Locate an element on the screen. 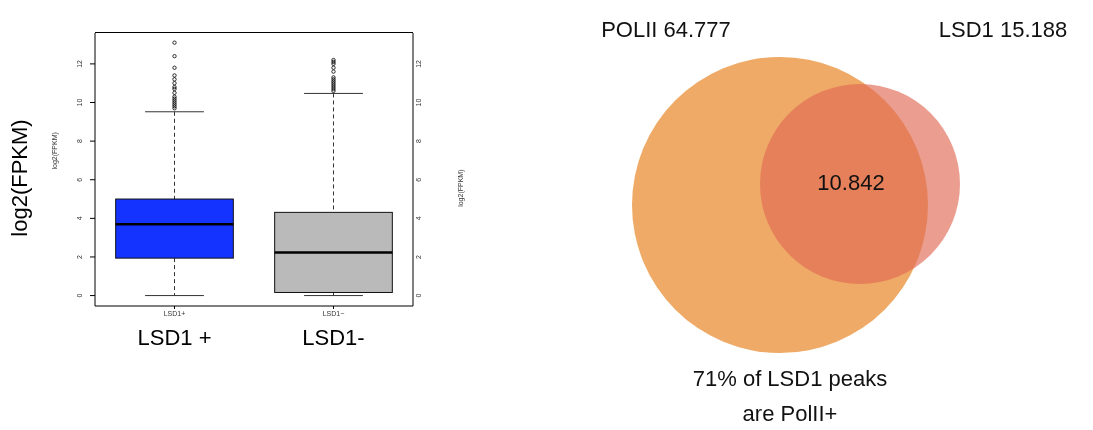 The height and width of the screenshot is (430, 1093). text: LSD1 + is located at coordinates (174, 338).